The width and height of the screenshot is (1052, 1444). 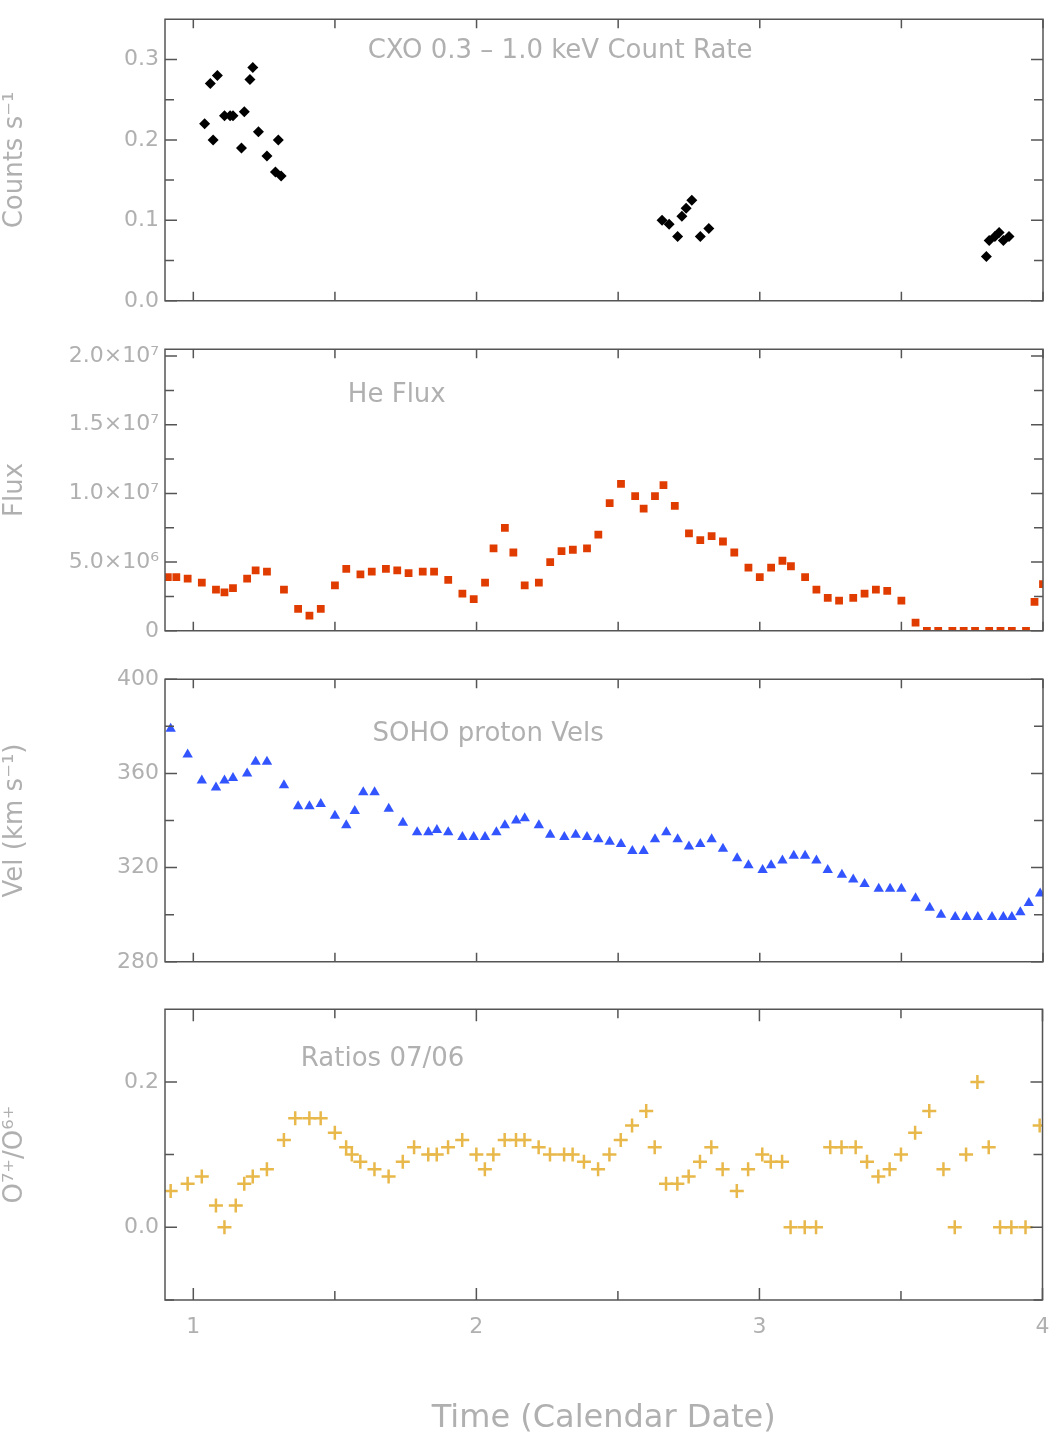 What do you see at coordinates (138, 866) in the screenshot?
I see `y-tick-label: 320` at bounding box center [138, 866].